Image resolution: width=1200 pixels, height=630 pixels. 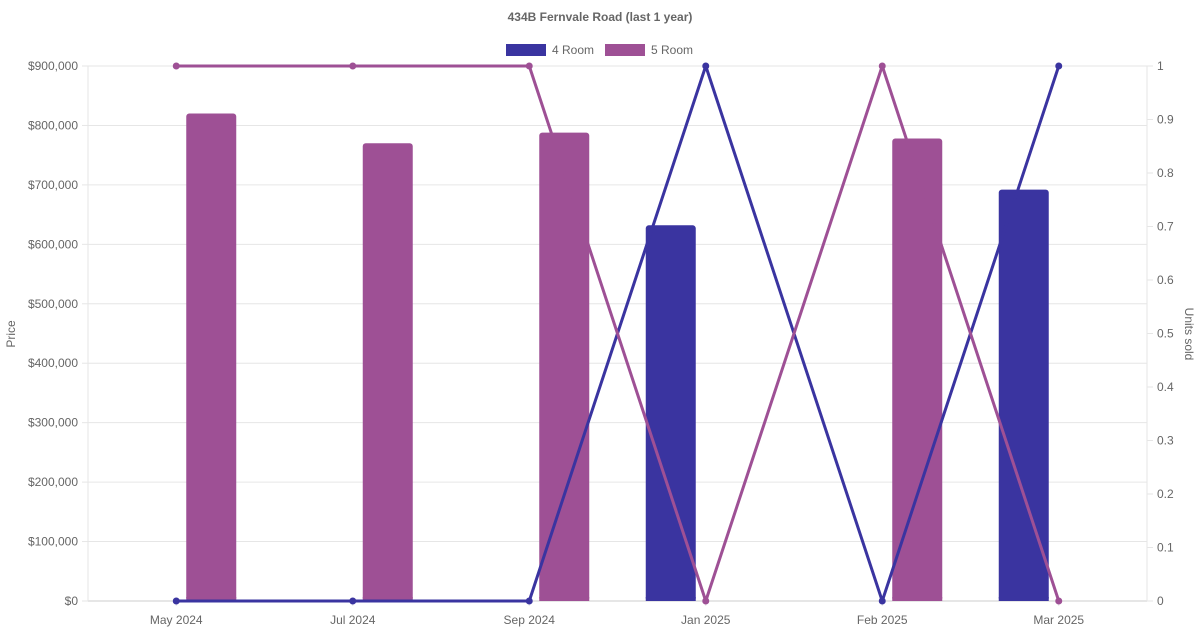 I want to click on left-tick-label: $500,000, so click(x=53, y=304).